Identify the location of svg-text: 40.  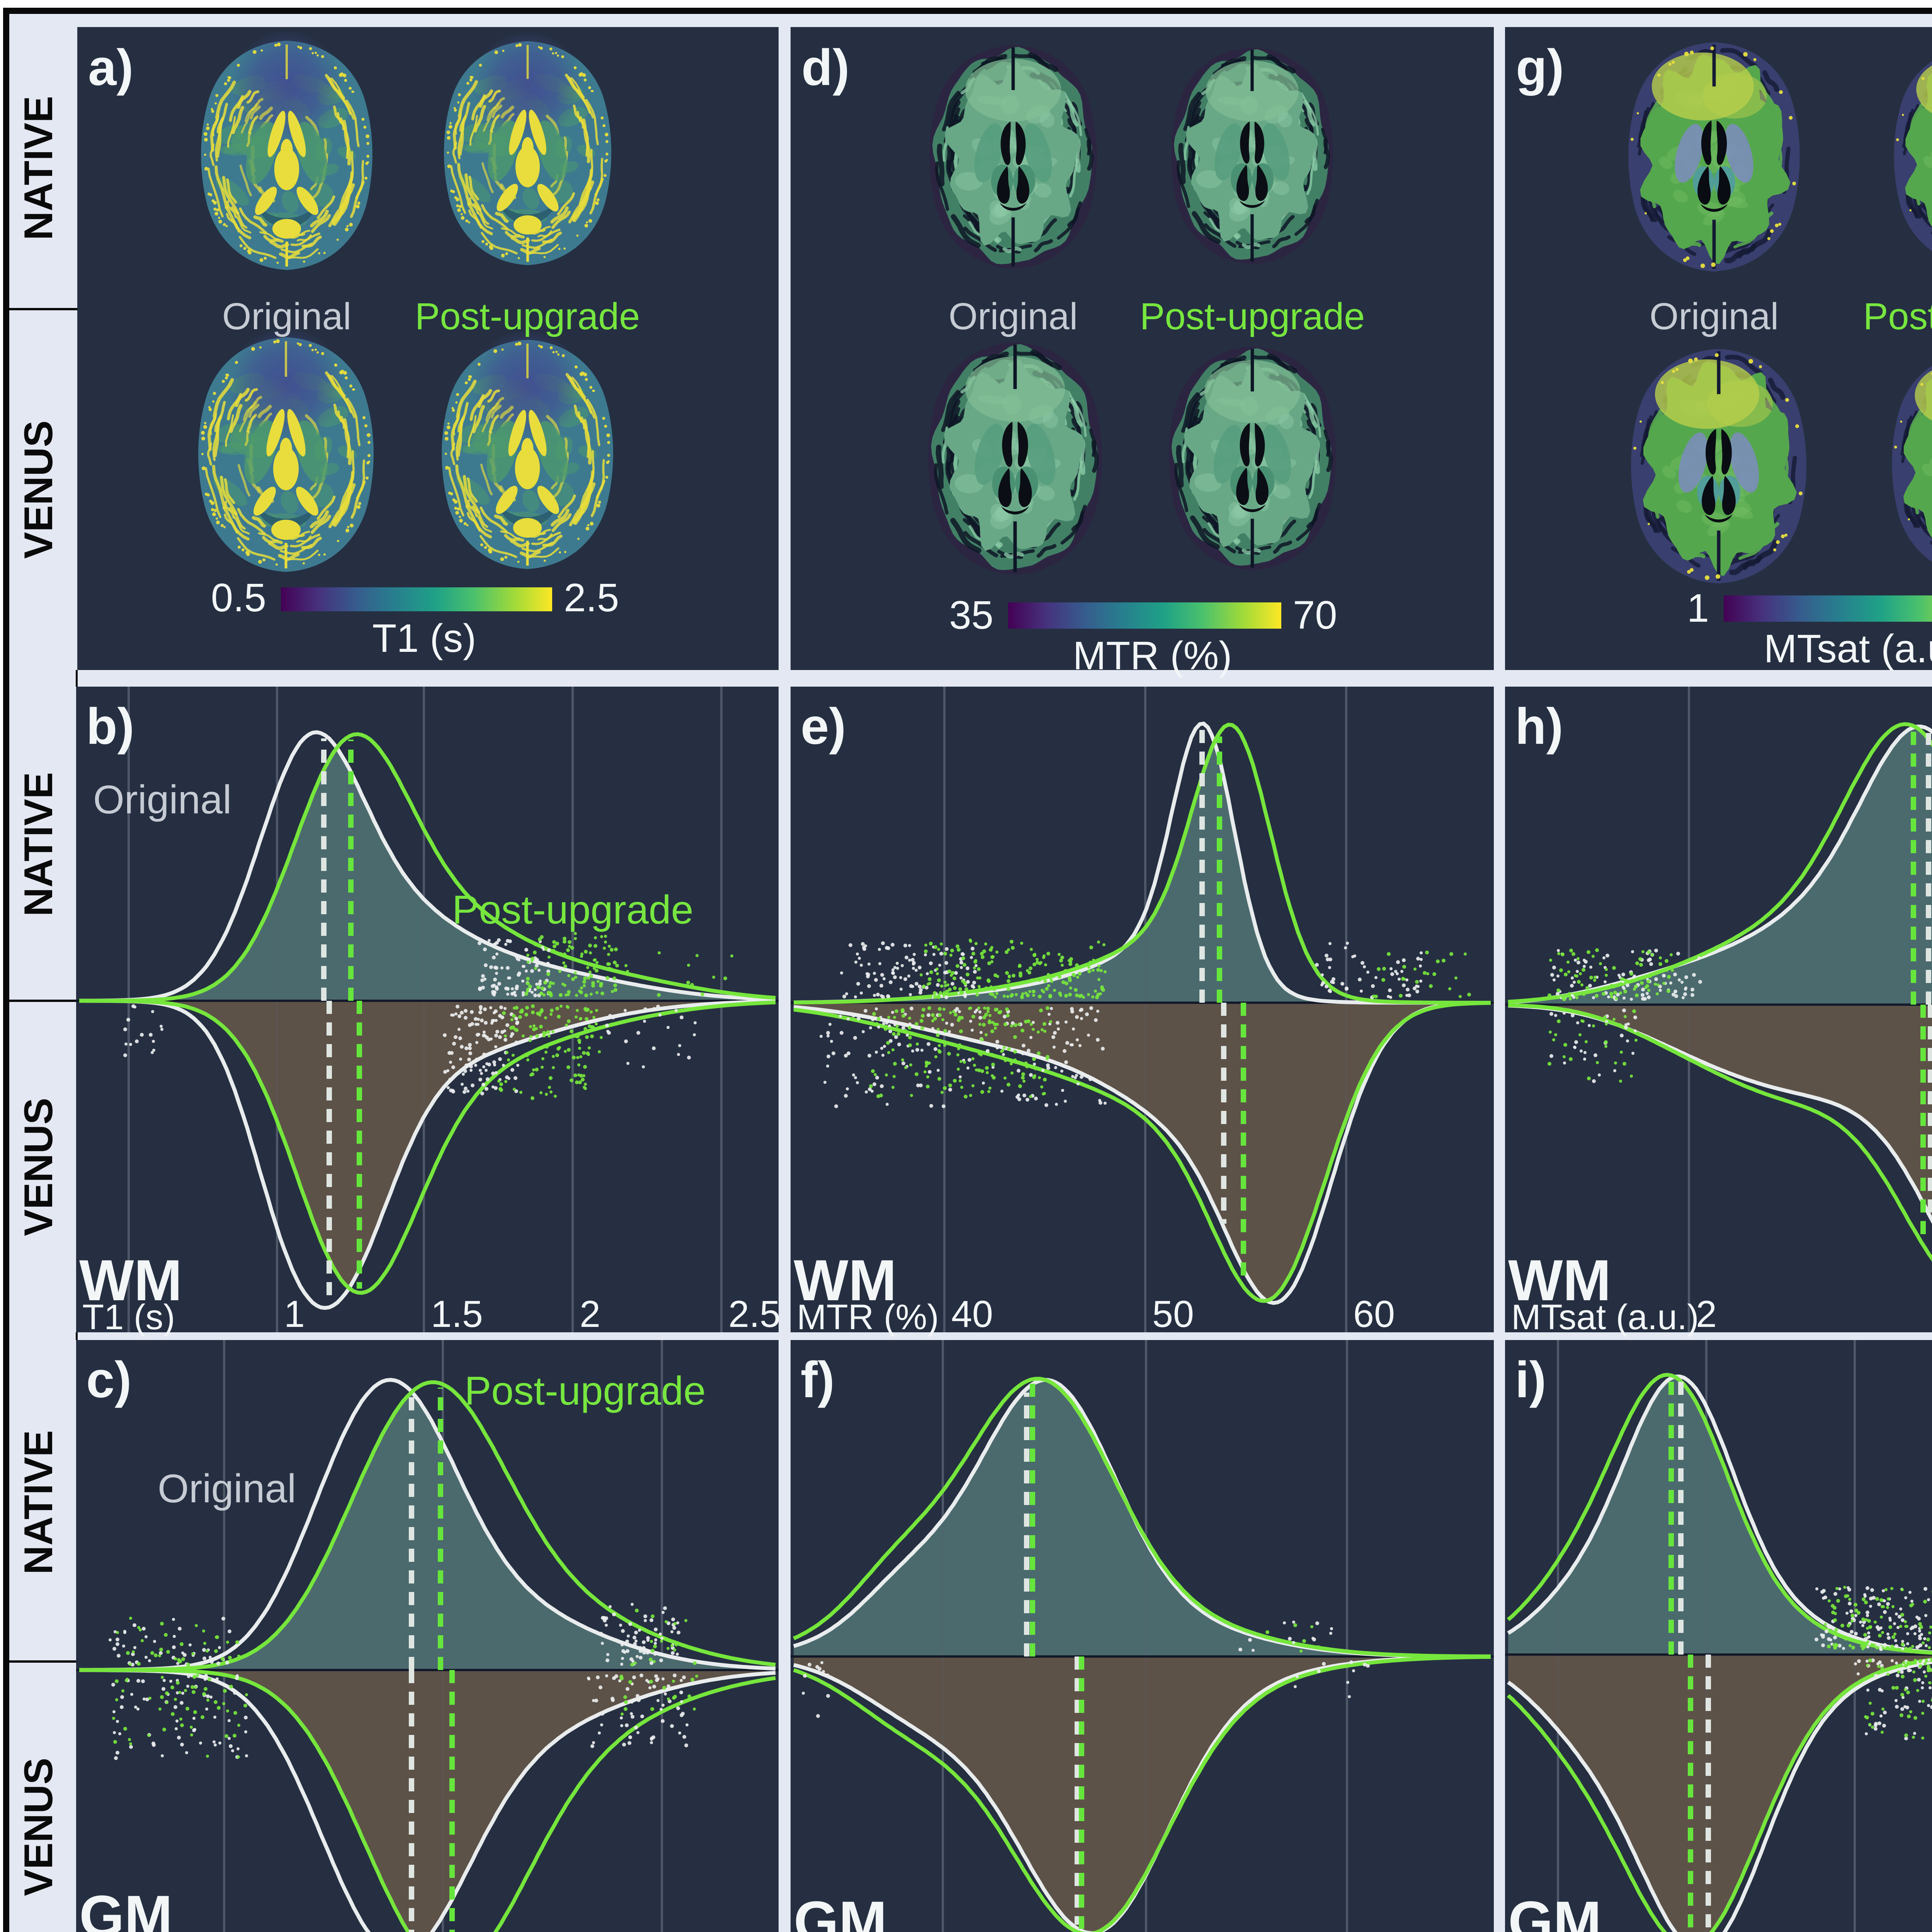
(972, 1314).